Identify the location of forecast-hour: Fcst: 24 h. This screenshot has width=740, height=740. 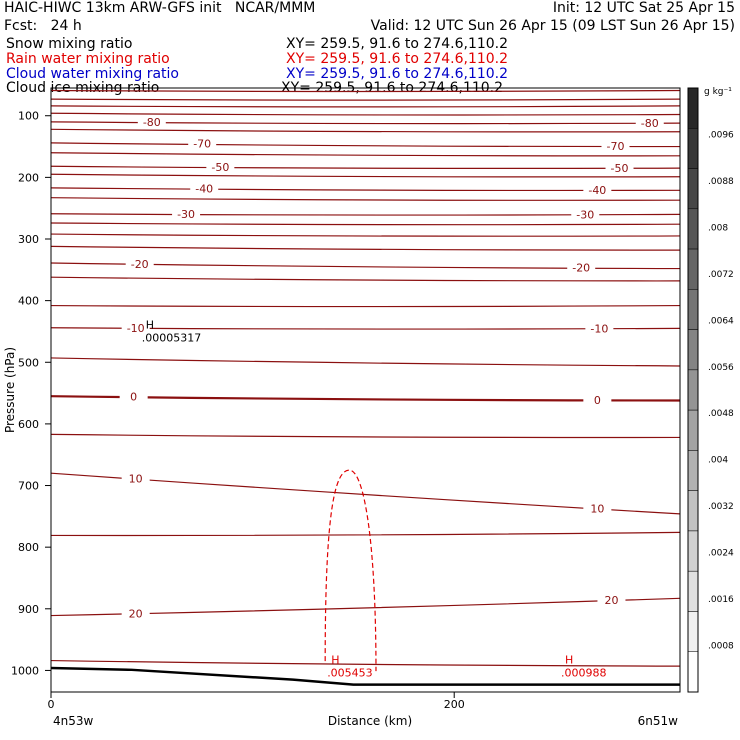
(43, 26).